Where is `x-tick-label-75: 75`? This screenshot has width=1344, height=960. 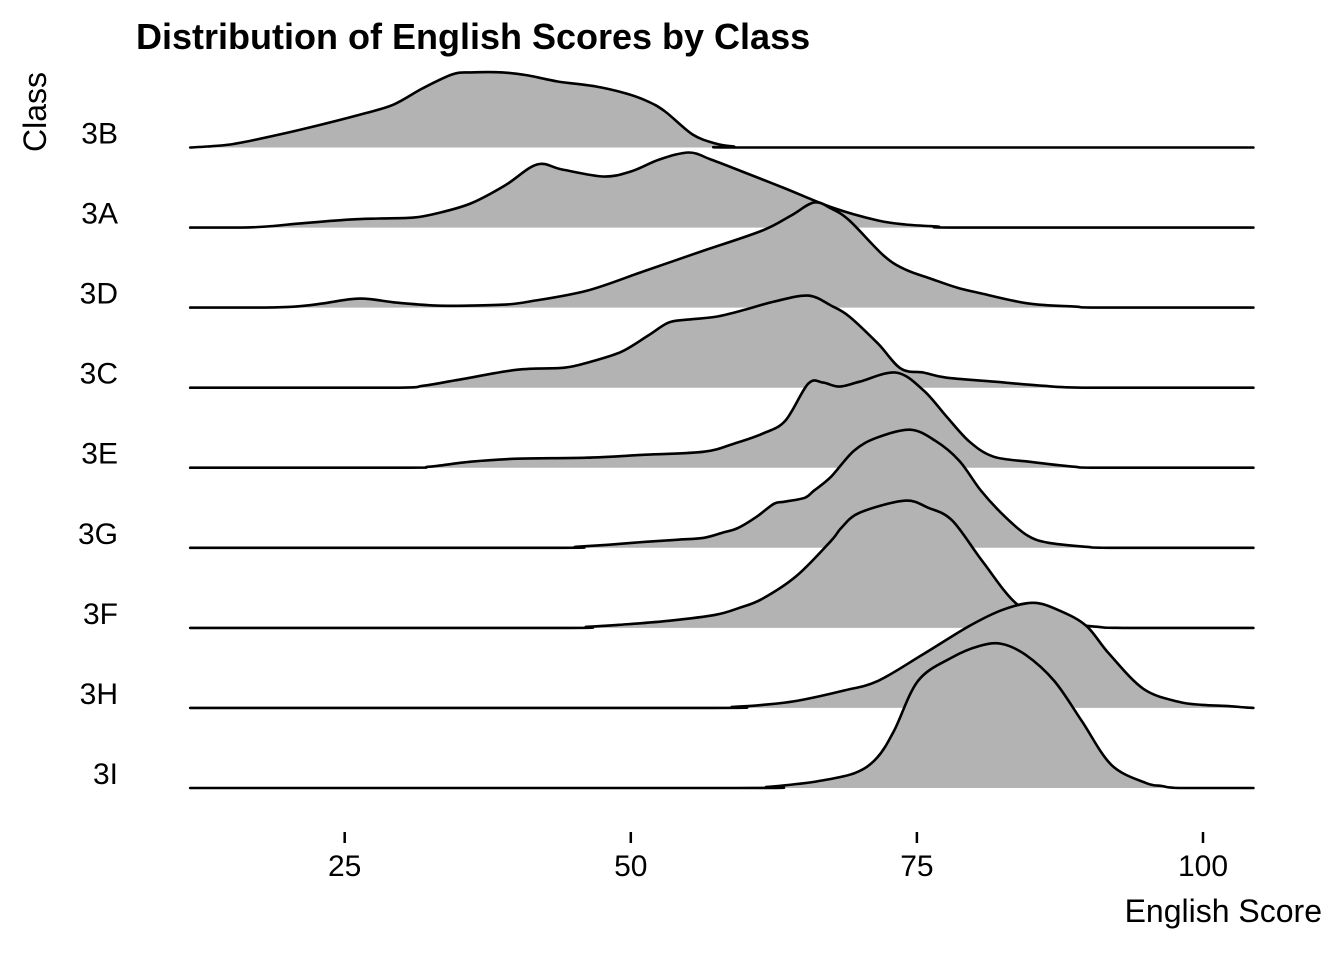 x-tick-label-75: 75 is located at coordinates (916, 866).